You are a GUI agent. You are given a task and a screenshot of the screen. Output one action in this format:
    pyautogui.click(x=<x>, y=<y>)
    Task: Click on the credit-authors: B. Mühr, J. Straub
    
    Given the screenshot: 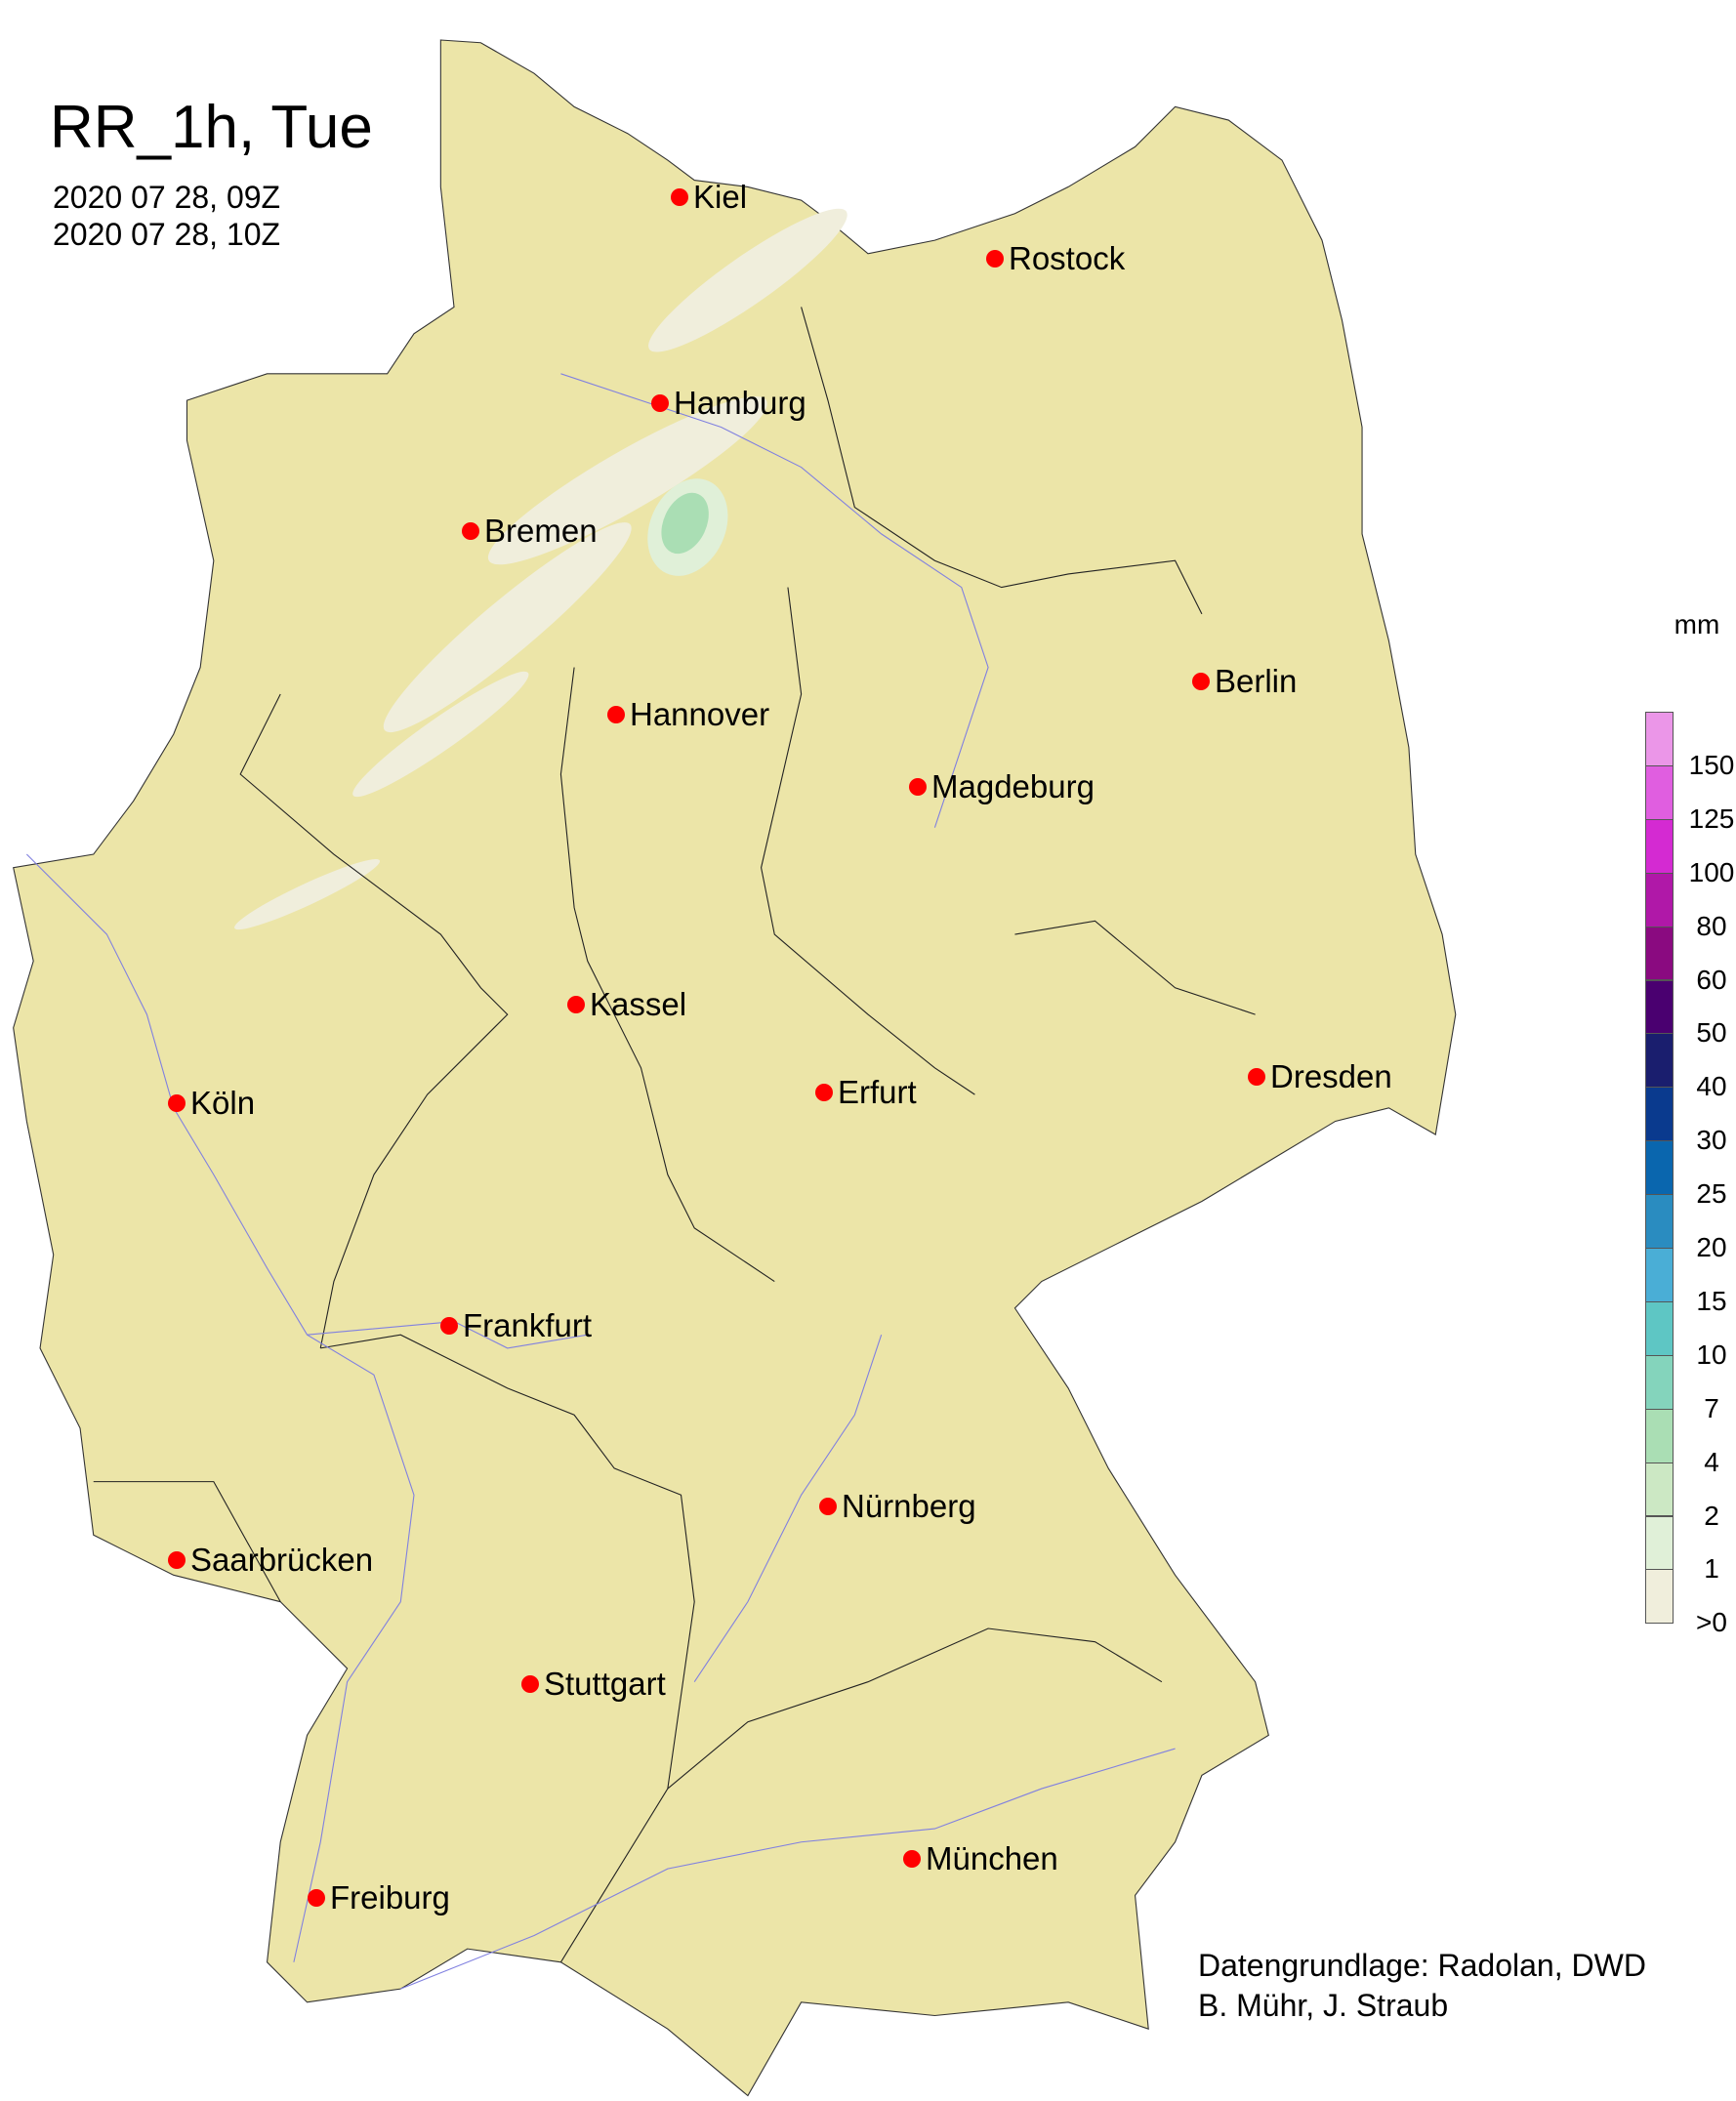 What is the action you would take?
    pyautogui.click(x=1323, y=2006)
    